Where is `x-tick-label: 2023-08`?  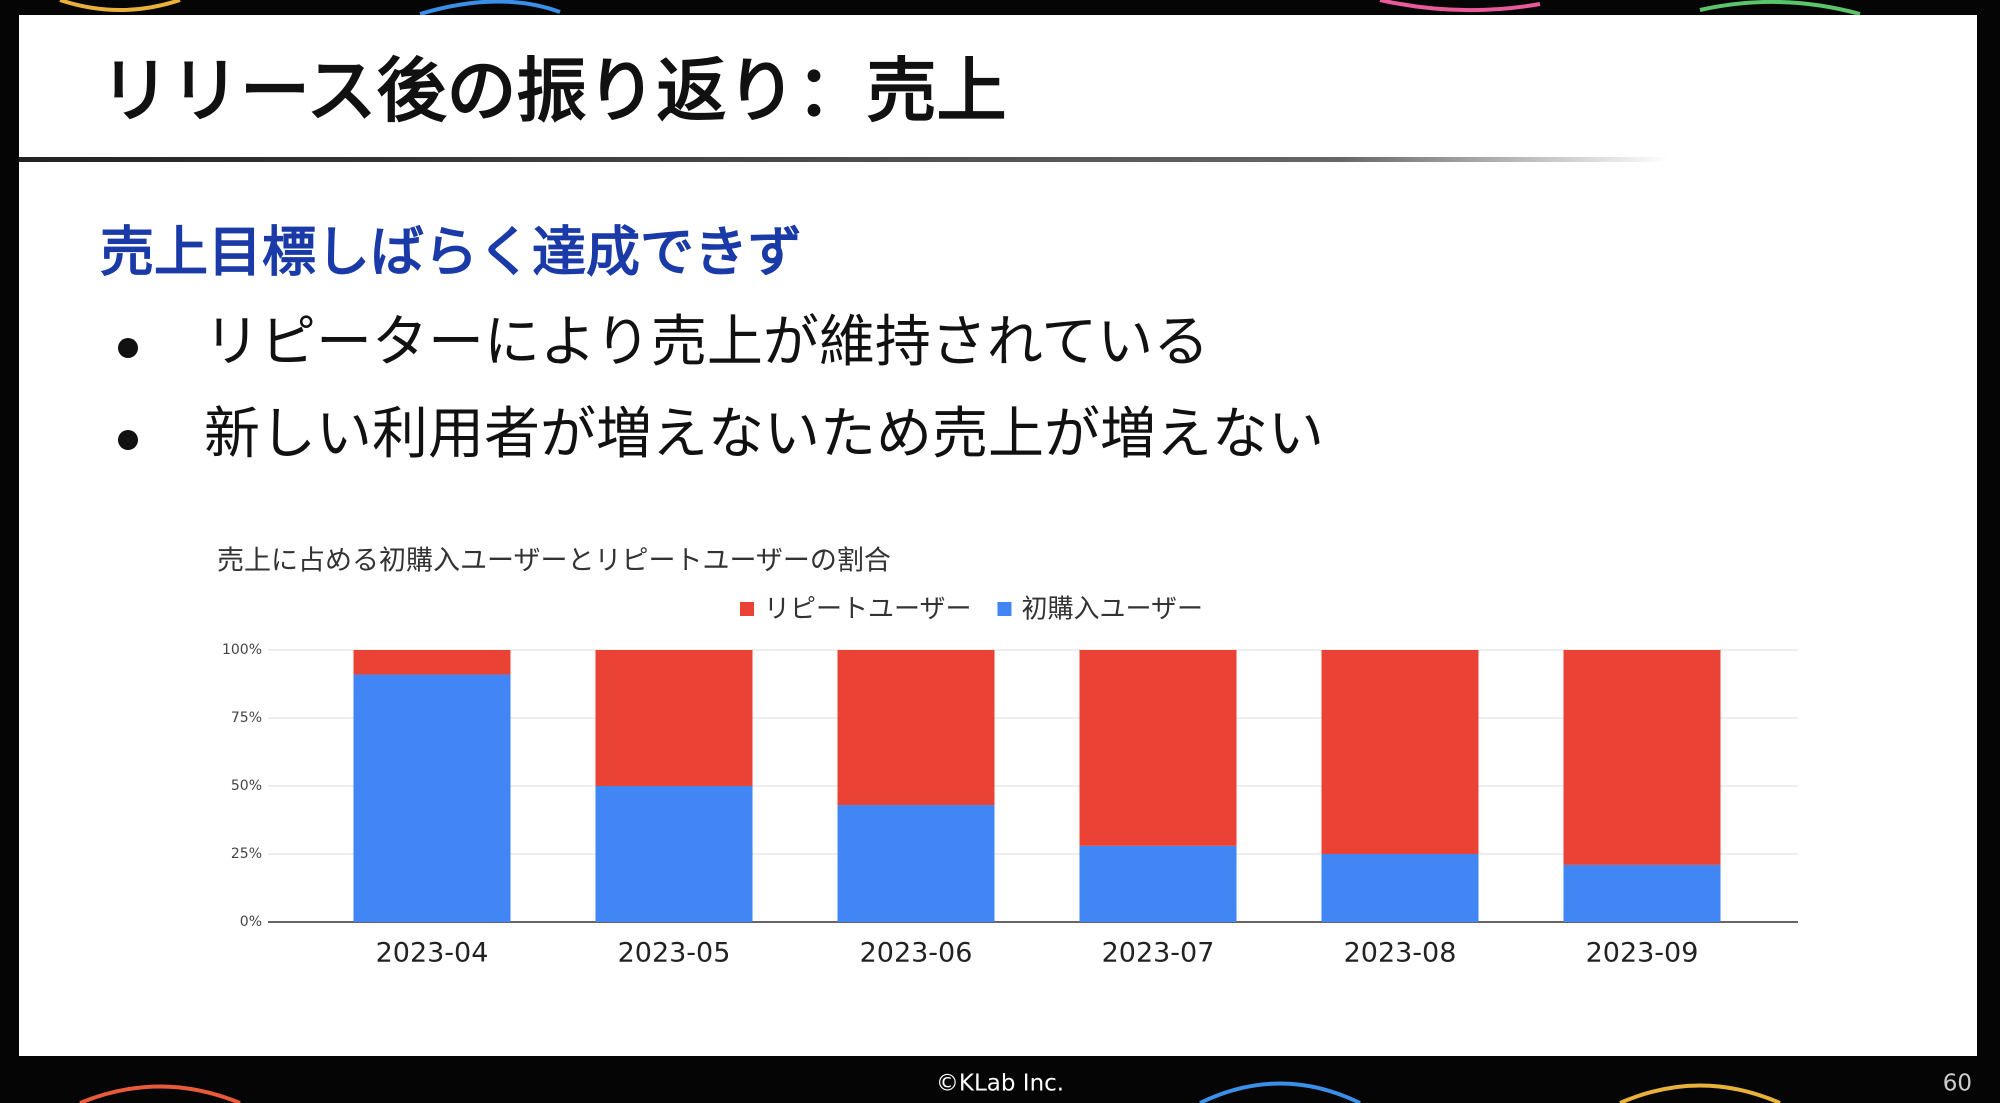 x-tick-label: 2023-08 is located at coordinates (1400, 953).